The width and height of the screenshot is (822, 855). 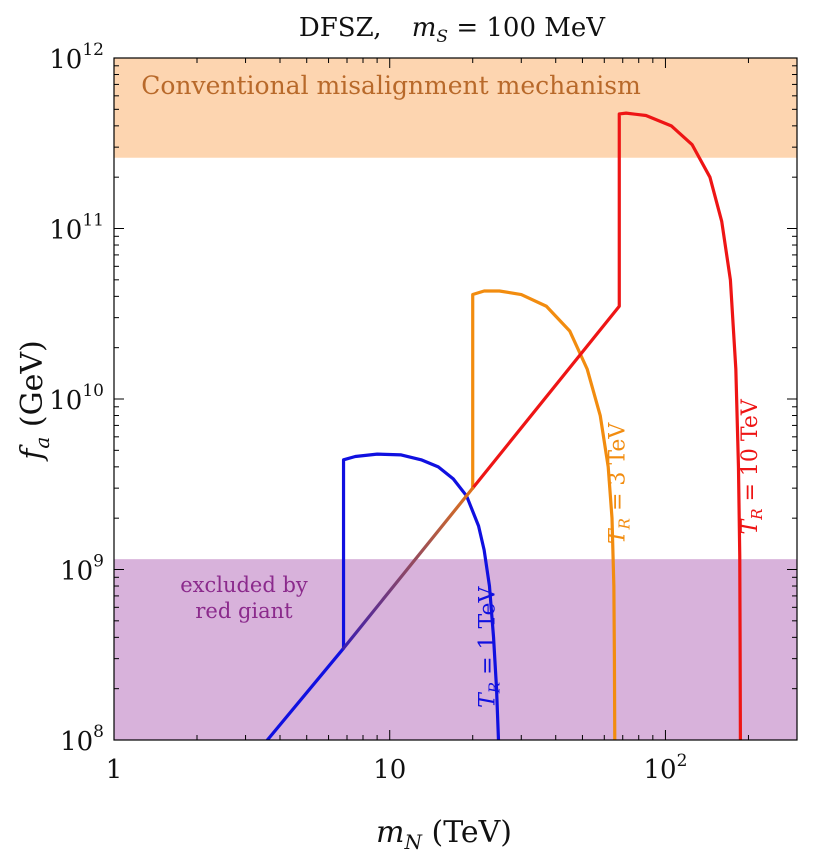 I want to click on series-line-TR=1TeV, so click(x=383, y=596).